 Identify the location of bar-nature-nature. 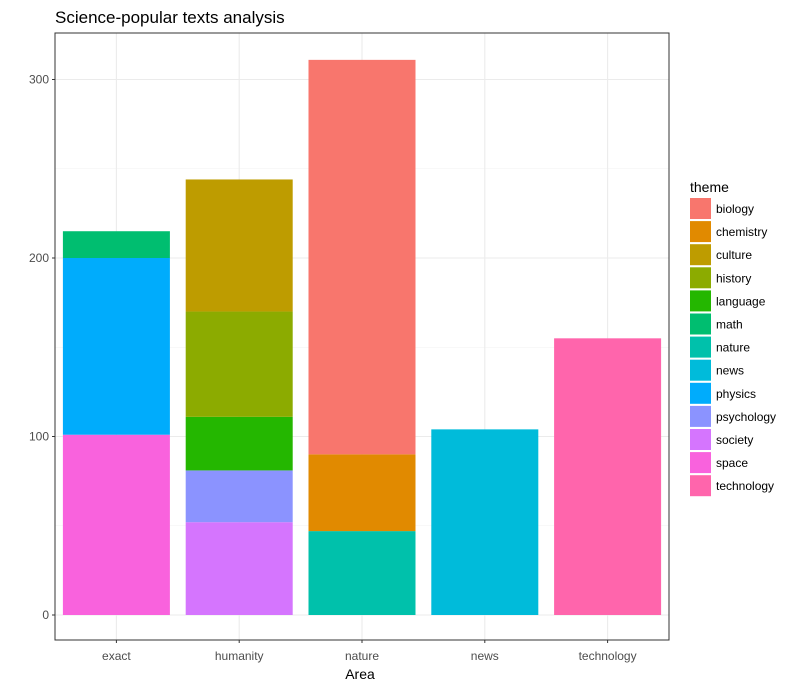
(362, 573).